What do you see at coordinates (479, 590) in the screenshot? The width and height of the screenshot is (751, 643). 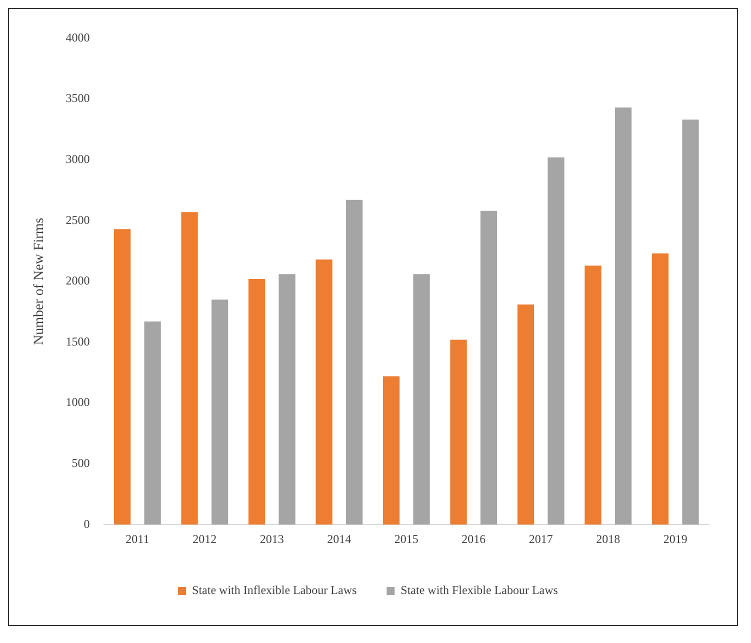 I see `legend-label: State with Flexible Labour Laws` at bounding box center [479, 590].